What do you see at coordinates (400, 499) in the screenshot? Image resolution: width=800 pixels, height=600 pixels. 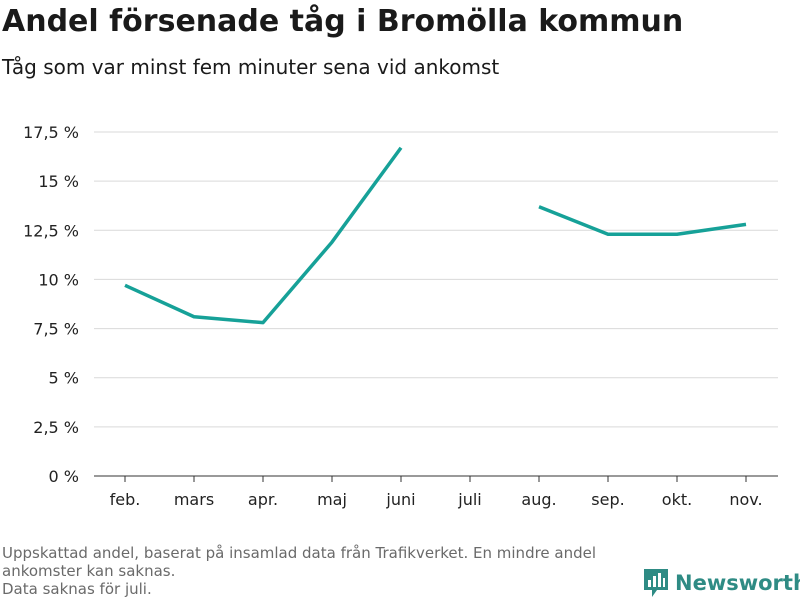 I see `x-tick-label: juni` at bounding box center [400, 499].